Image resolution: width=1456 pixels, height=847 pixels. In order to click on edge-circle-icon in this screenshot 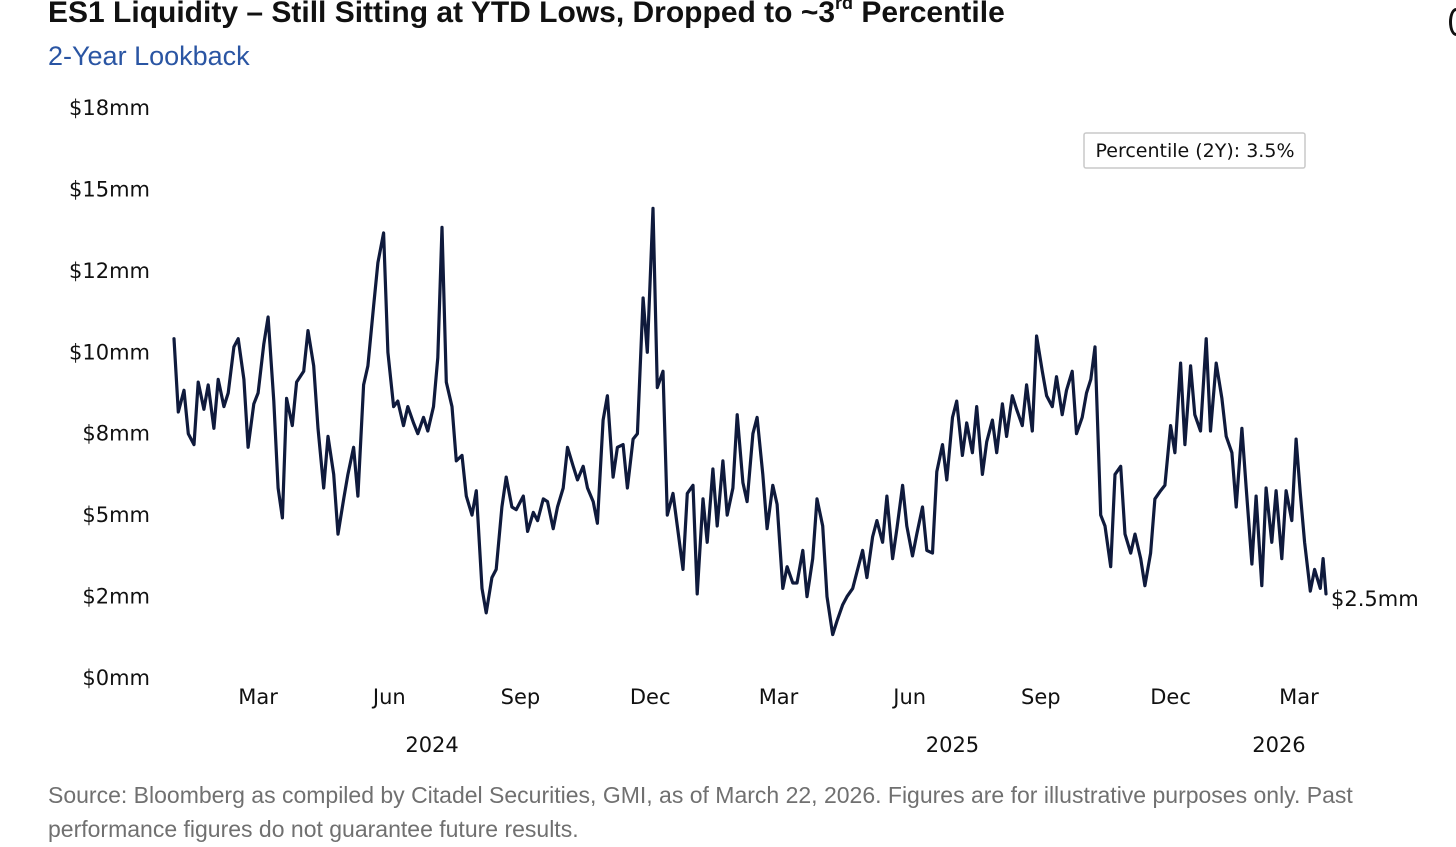, I will do `click(1452, 22)`.